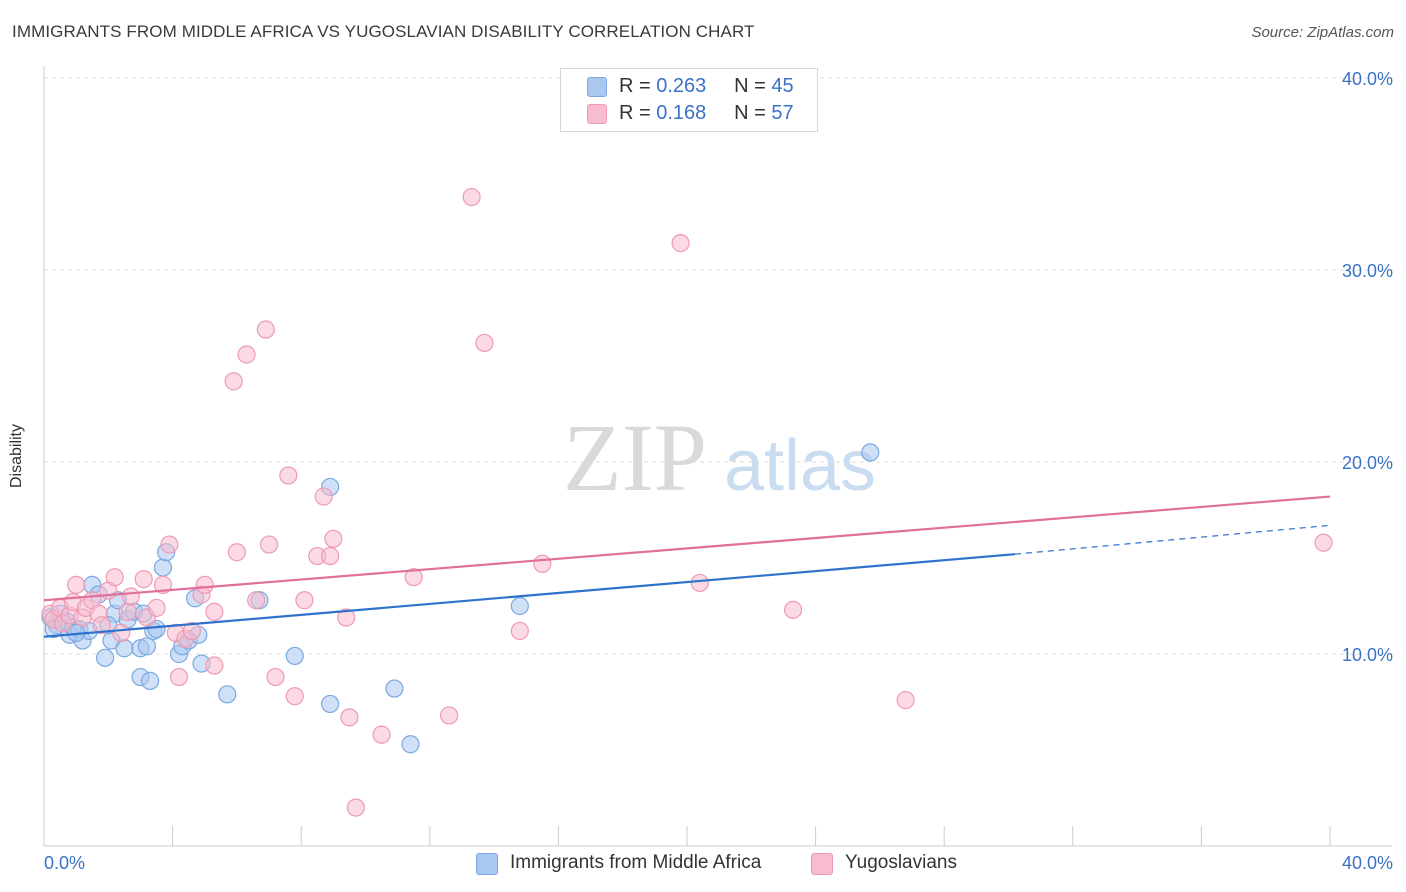 The width and height of the screenshot is (1406, 892). I want to click on correlation-legend: R = 0.263 N = 45 R = 0.168 N = 57, so click(689, 100).